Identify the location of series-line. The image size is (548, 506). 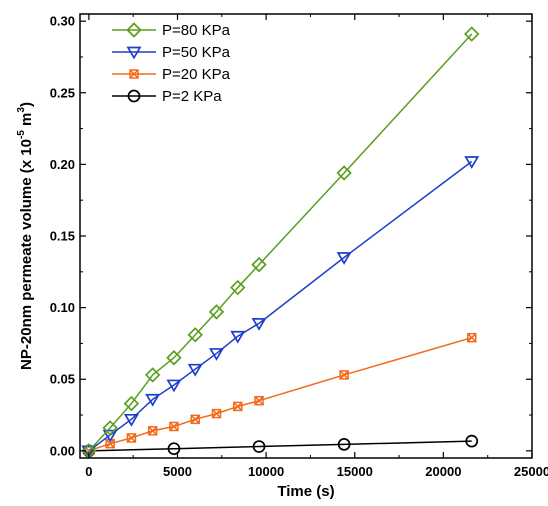
(280, 446).